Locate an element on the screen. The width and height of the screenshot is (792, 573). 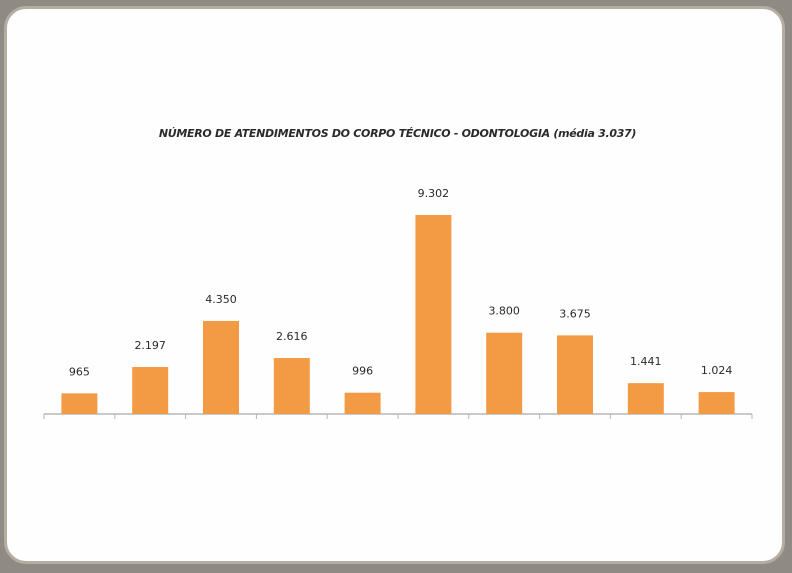
bar-value-label: 3.800 is located at coordinates (504, 311).